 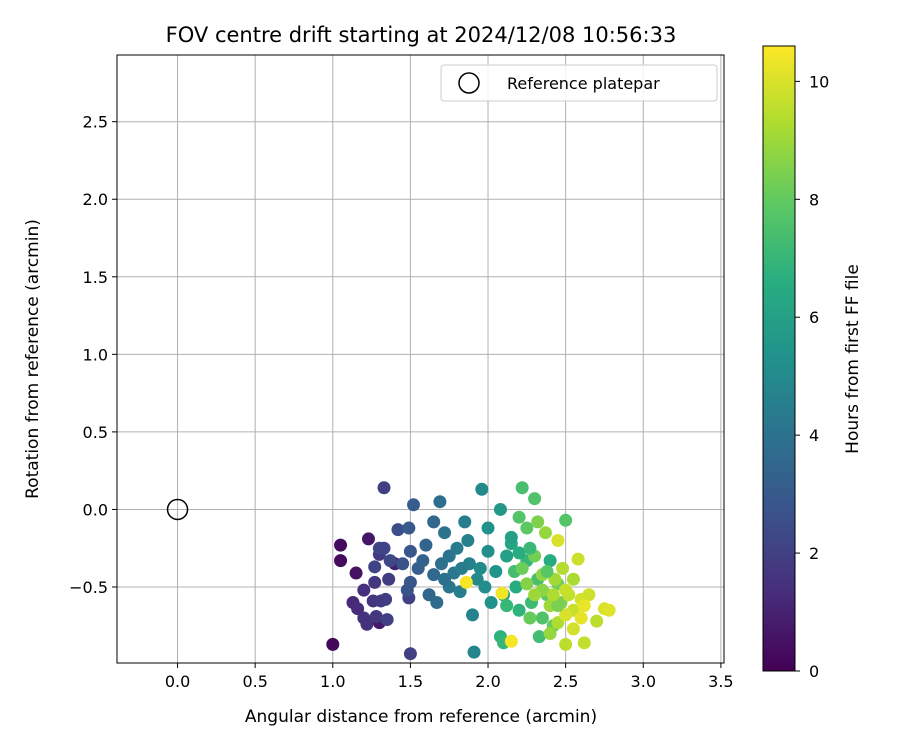 What do you see at coordinates (853, 359) in the screenshot?
I see `colorbar-label: Hours from first FF file` at bounding box center [853, 359].